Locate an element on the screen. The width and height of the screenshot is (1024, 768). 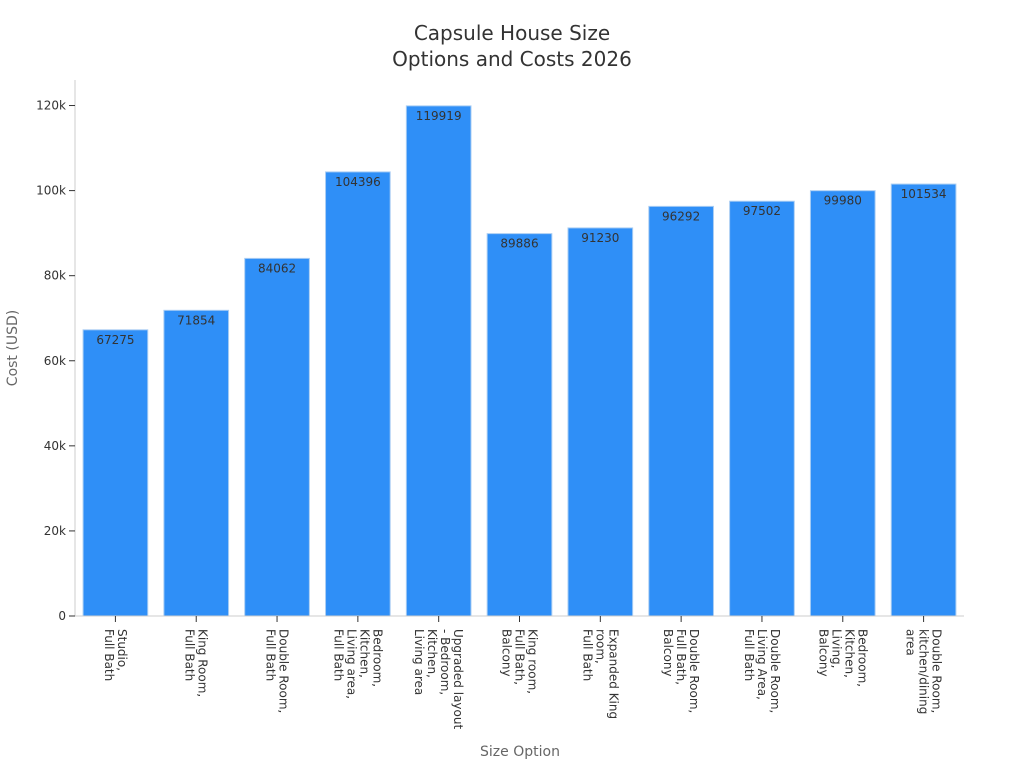
y-axis-ticks: 0 20k 40k 60k 80k 100k 120k is located at coordinates (55, 361).